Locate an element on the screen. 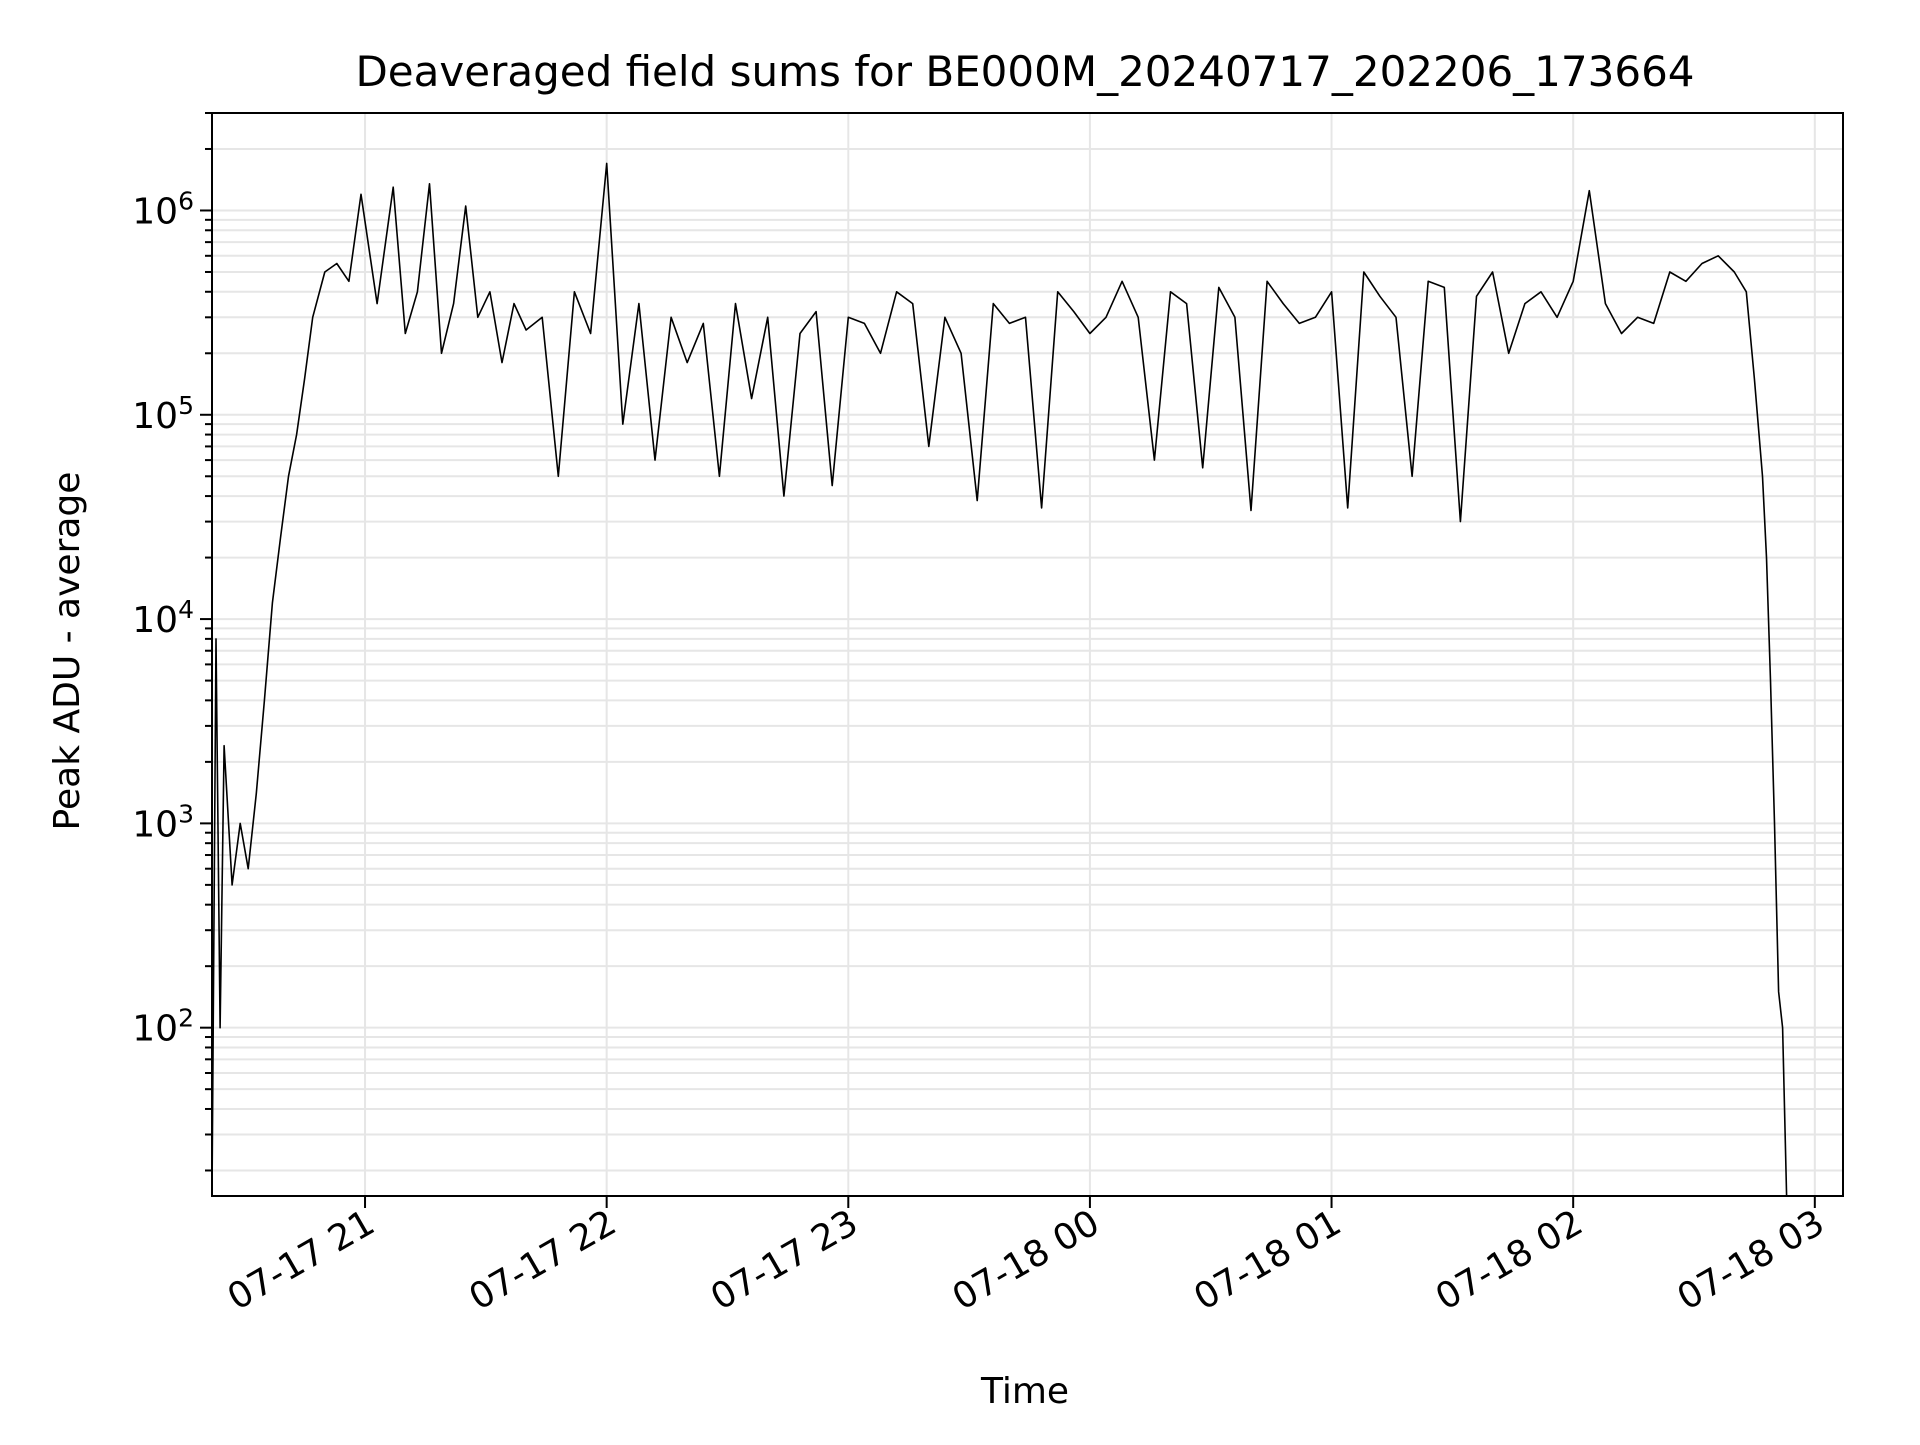  y-tick-label: 102 is located at coordinates (163, 1027).